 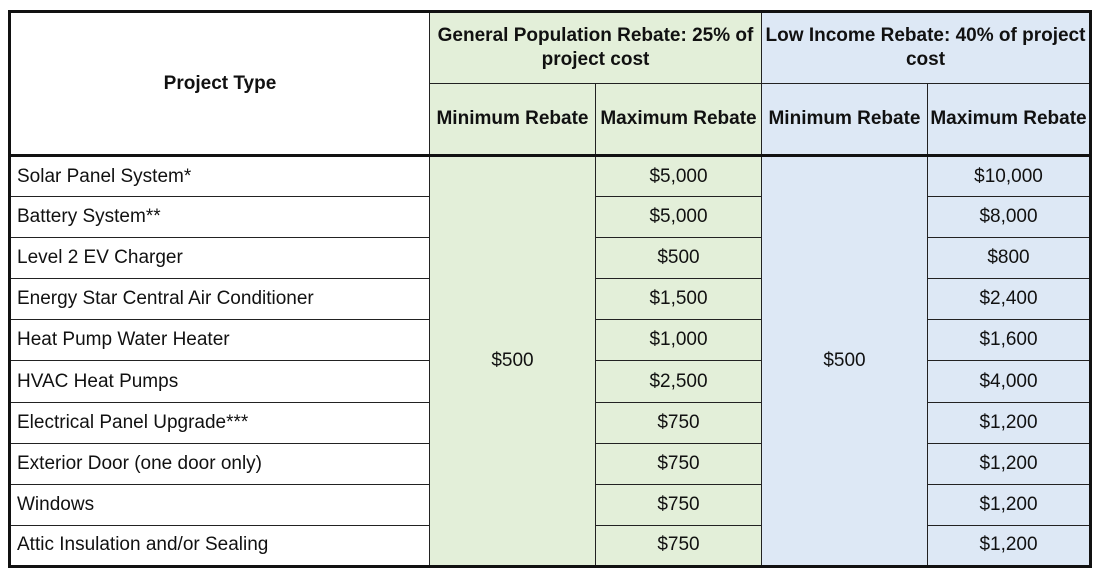 I want to click on low-income-maximum-rebate-cell: $10,000, so click(x=1009, y=176).